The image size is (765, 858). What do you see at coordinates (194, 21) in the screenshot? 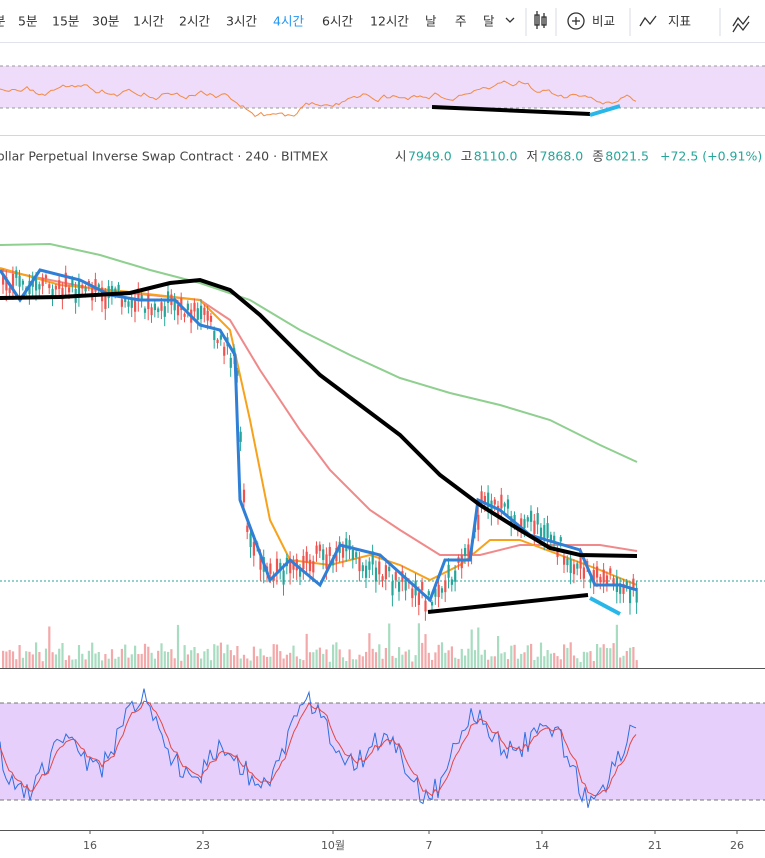
I see `interval-button: 2시간` at bounding box center [194, 21].